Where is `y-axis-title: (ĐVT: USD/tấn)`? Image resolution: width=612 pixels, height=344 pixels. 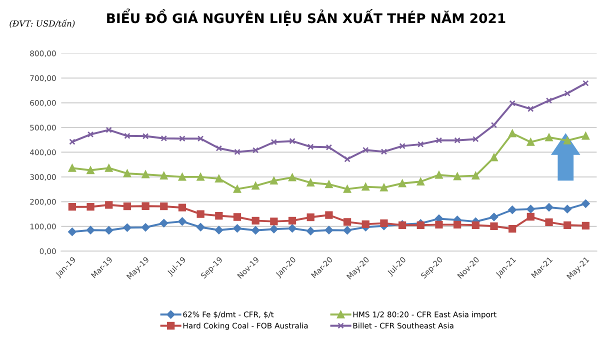
y-axis-title: (ĐVT: USD/tấn) is located at coordinates (42, 23).